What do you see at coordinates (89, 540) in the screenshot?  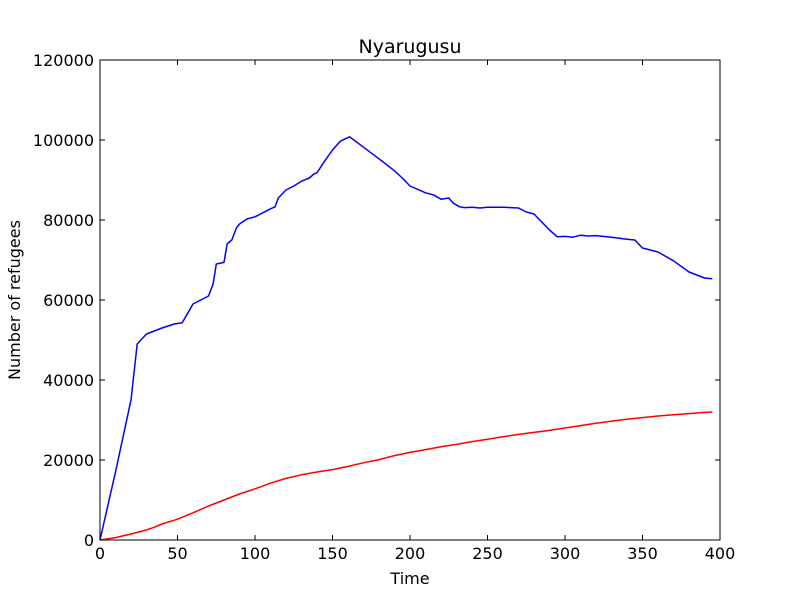 I see `y-tick-label: 0` at bounding box center [89, 540].